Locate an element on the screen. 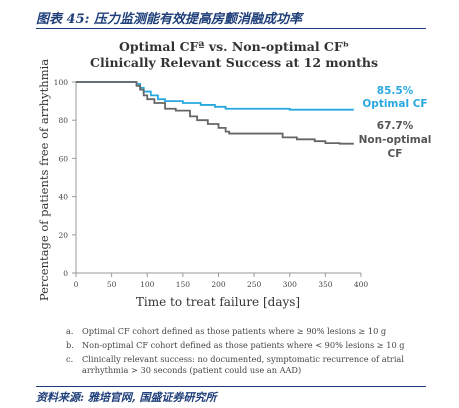 Image resolution: width=459 pixels, height=408 pixels. y-tick-label: 0 is located at coordinates (65, 273).